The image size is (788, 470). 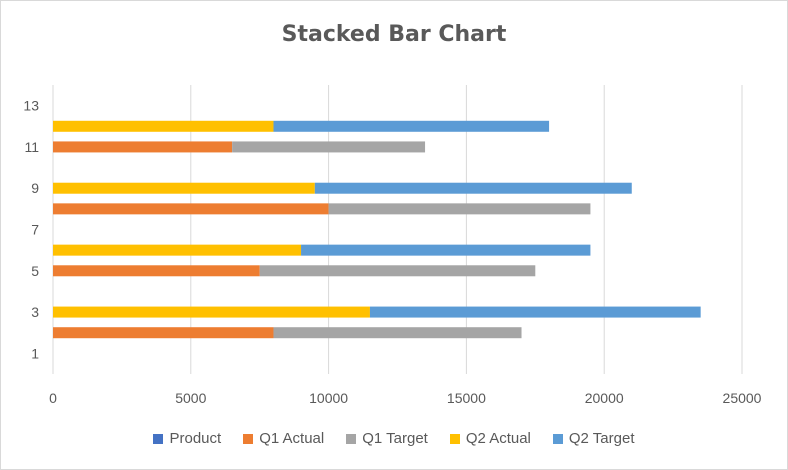 What do you see at coordinates (31, 106) in the screenshot?
I see `y-tick-label-13: 13` at bounding box center [31, 106].